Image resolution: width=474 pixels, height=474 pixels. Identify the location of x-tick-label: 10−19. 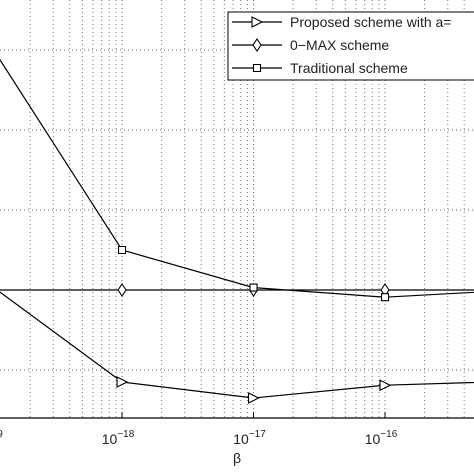
(1, 438).